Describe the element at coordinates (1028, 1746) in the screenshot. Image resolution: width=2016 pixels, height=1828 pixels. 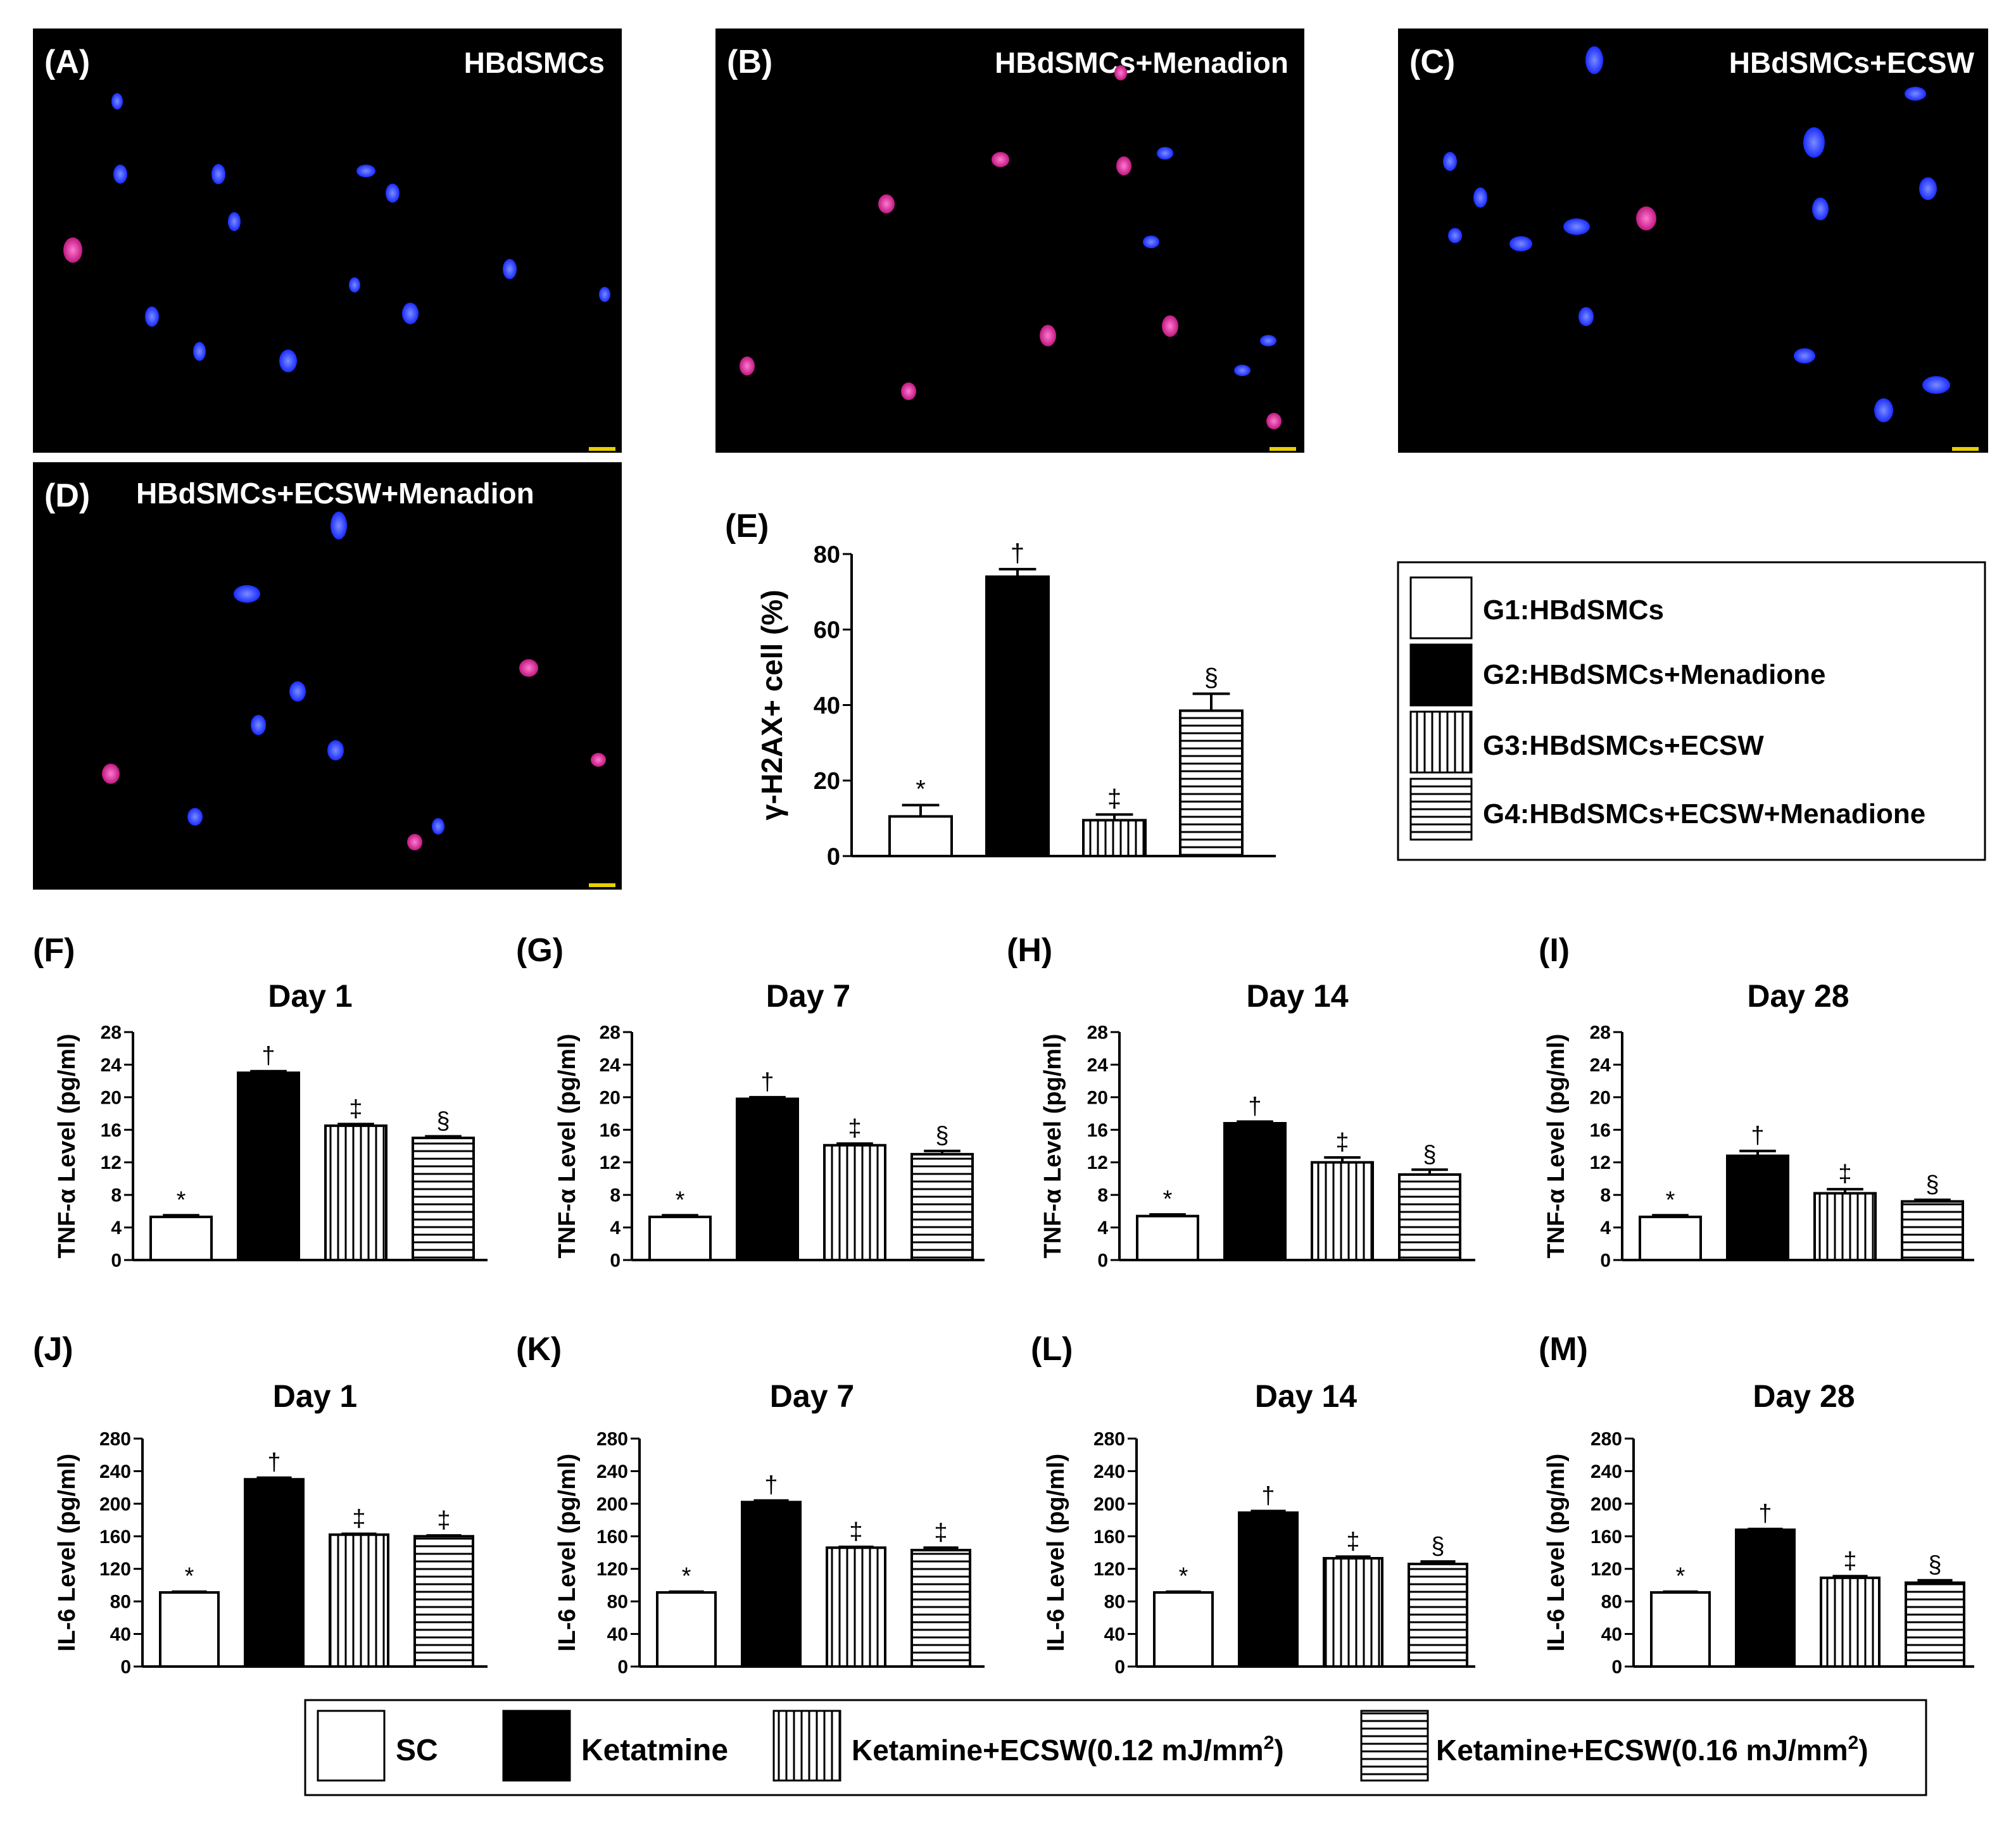
I see `legend-item-ecsw-012: Ketamine+ECSW(0.12 mJ/mm2)` at that location.